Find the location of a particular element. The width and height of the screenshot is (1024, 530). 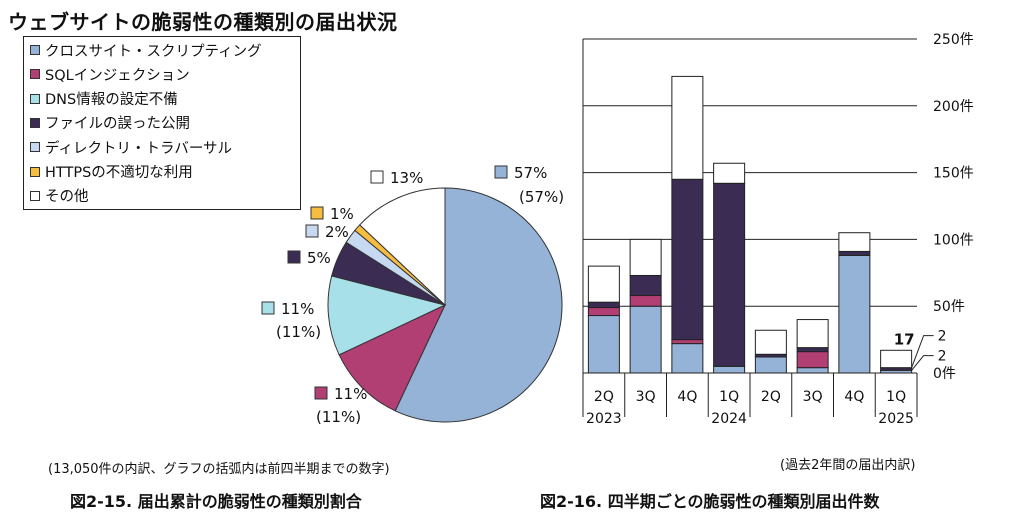

legend-label: ファイルの誤った公開 is located at coordinates (117, 124).